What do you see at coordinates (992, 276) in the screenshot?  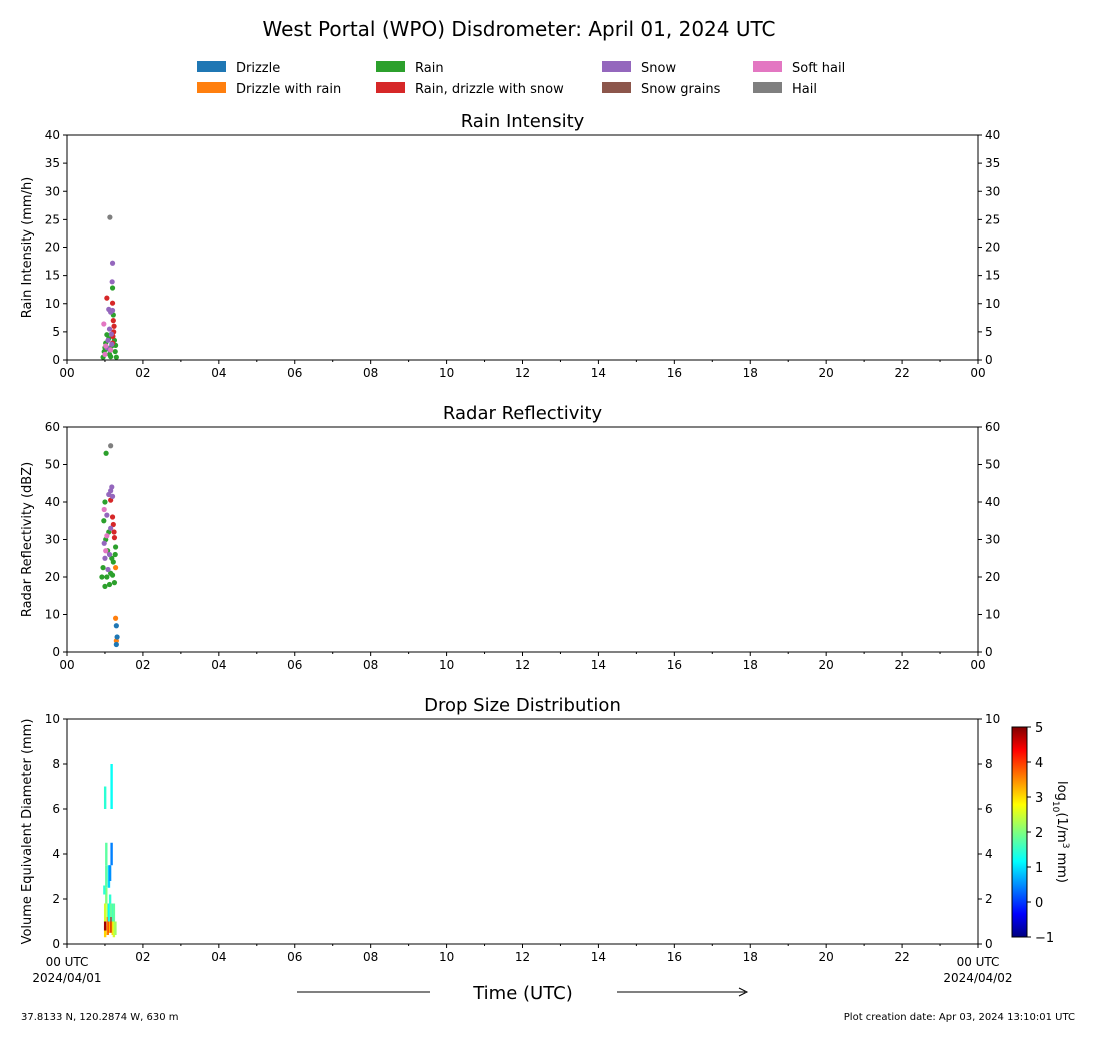 I see `y-tick-label-right: 15` at bounding box center [992, 276].